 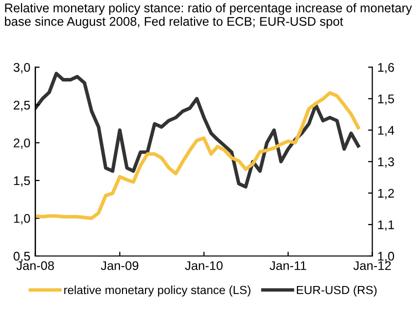 What do you see at coordinates (372, 265) in the screenshot?
I see `x-tick-label: Jan-12` at bounding box center [372, 265].